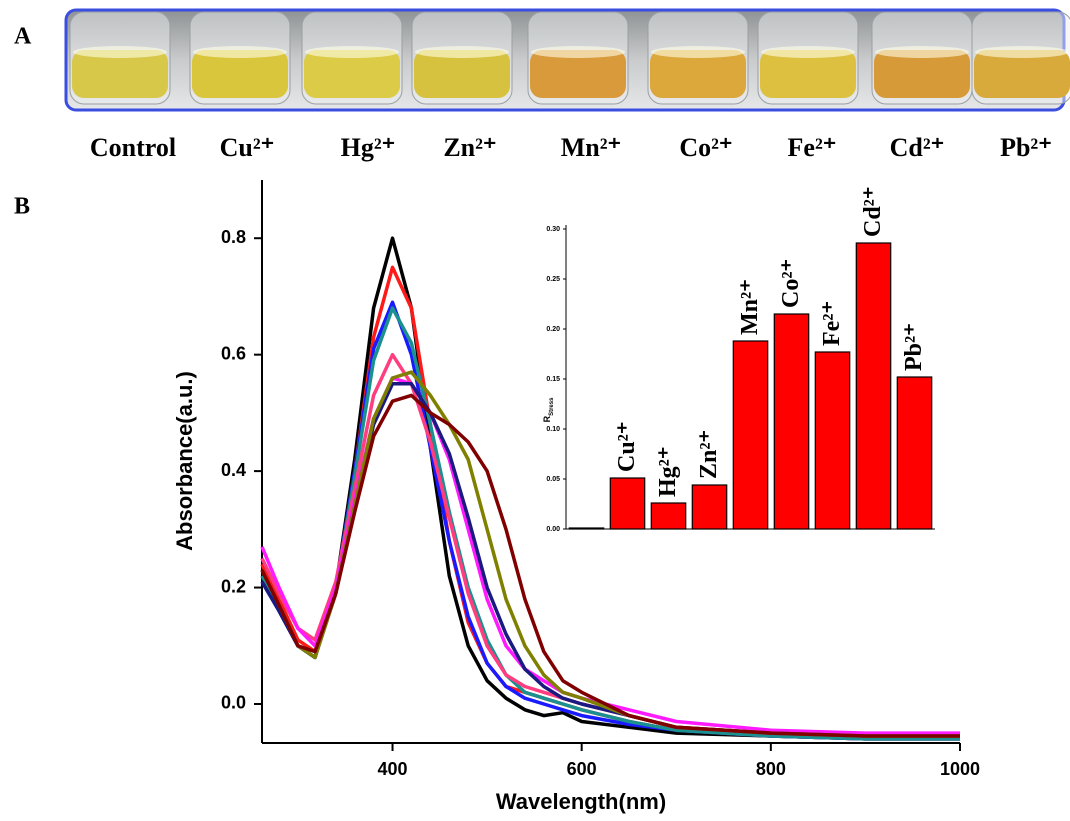 This screenshot has width=1070, height=821. I want to click on y-tick-label: 0.0, so click(233, 703).